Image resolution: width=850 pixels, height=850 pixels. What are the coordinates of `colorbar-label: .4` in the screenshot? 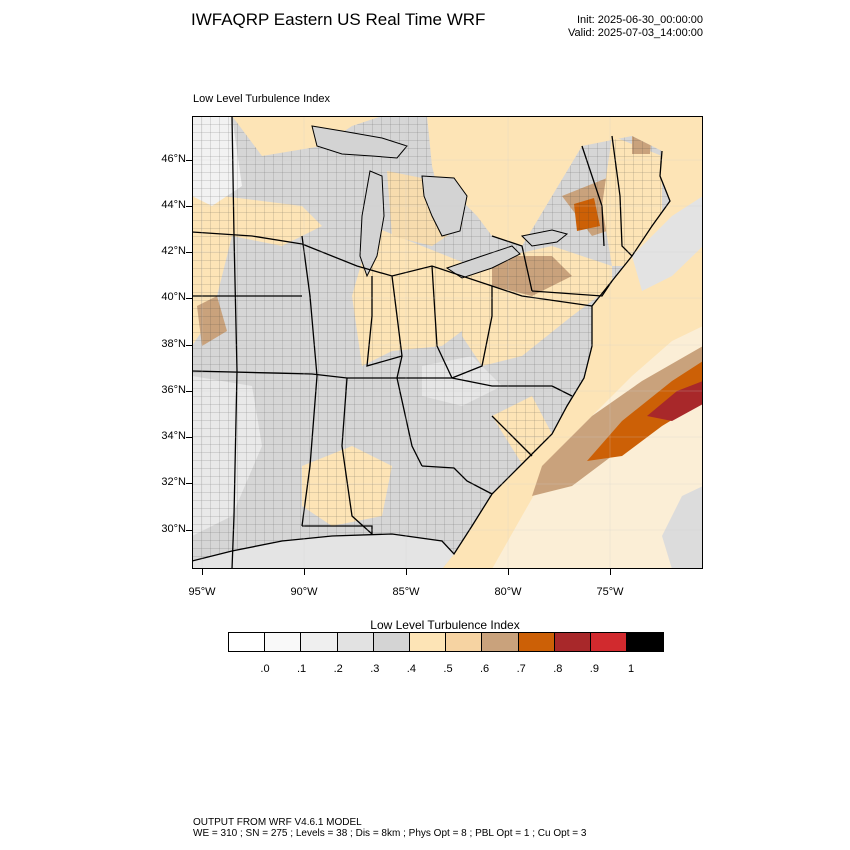 It's located at (411, 669).